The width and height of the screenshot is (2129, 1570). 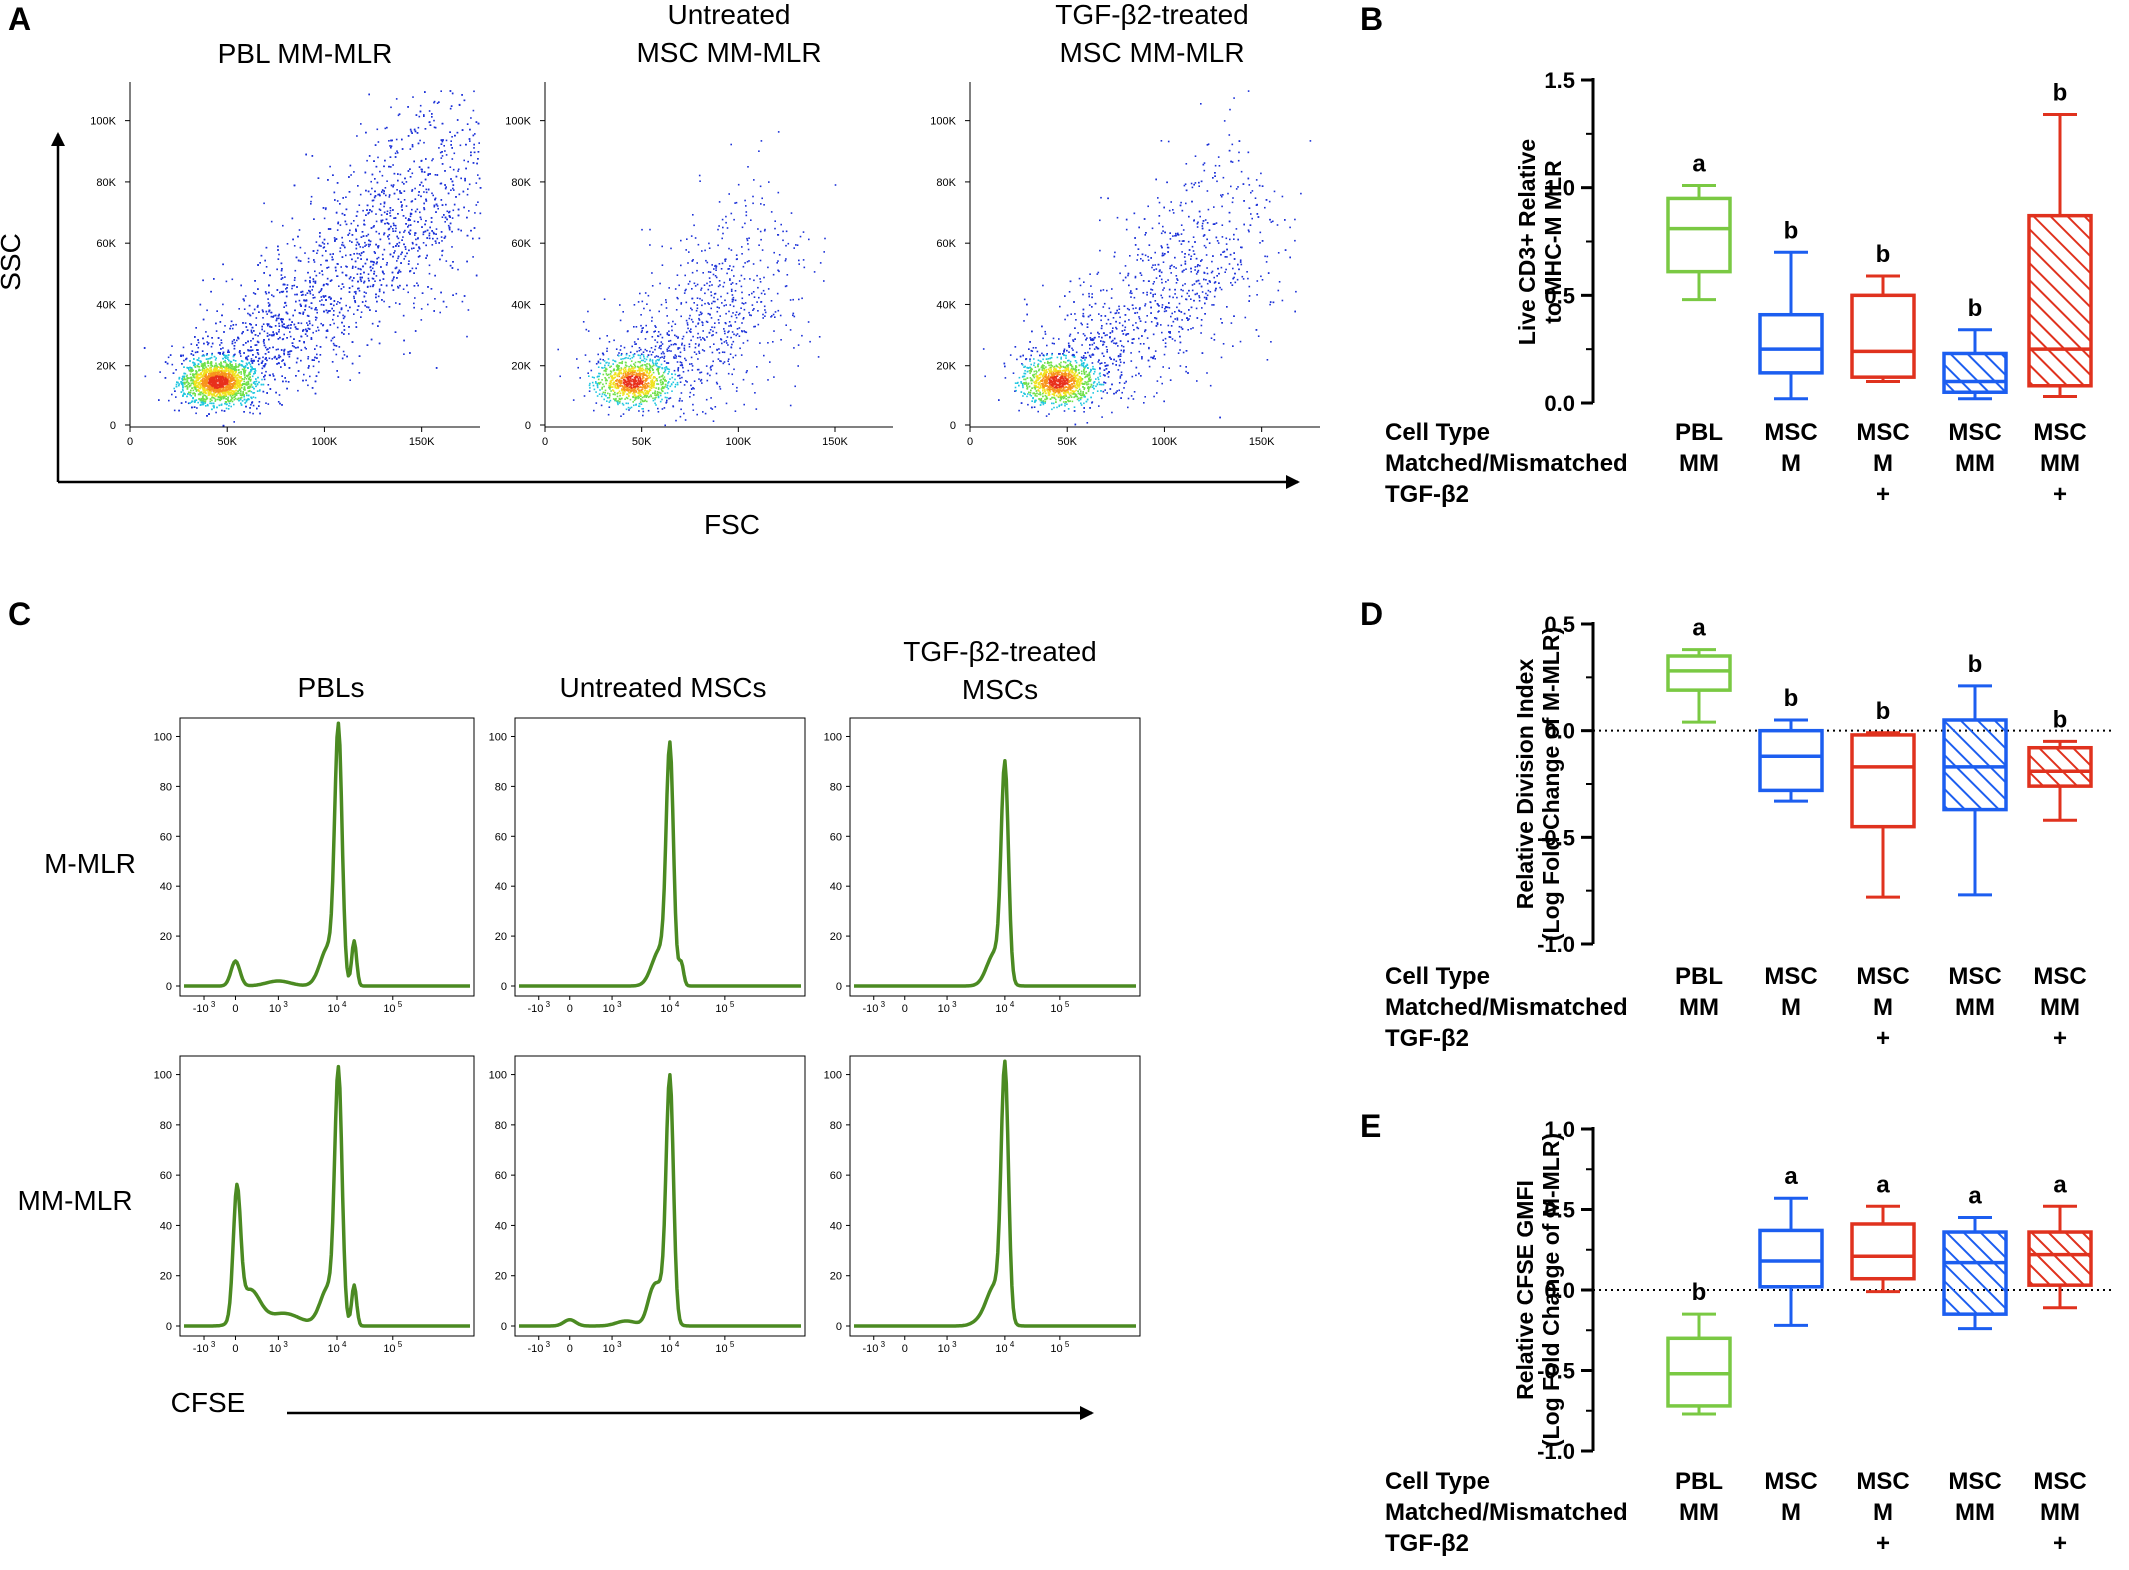 I want to click on x-tick-label: 0, so click(x=130, y=442).